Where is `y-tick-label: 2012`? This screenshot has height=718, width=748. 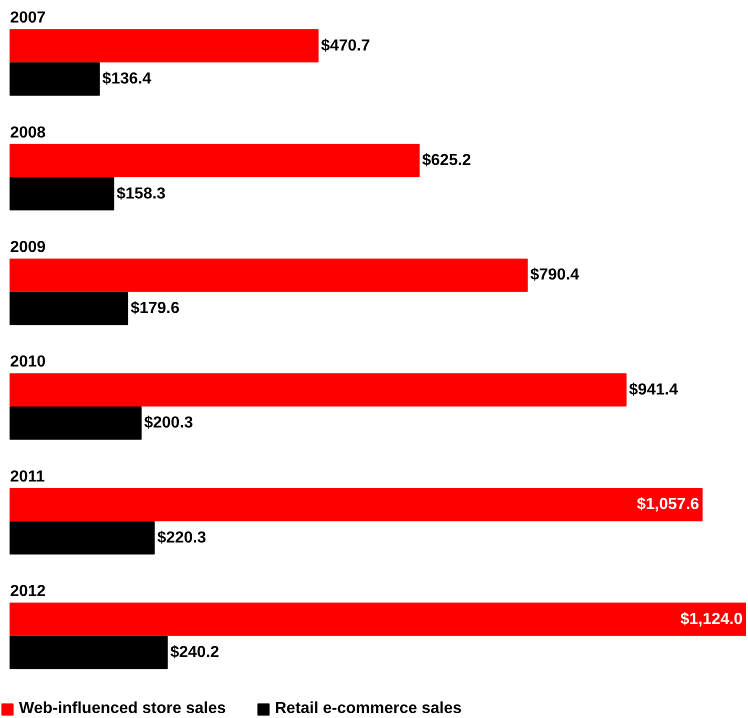 y-tick-label: 2012 is located at coordinates (28, 591).